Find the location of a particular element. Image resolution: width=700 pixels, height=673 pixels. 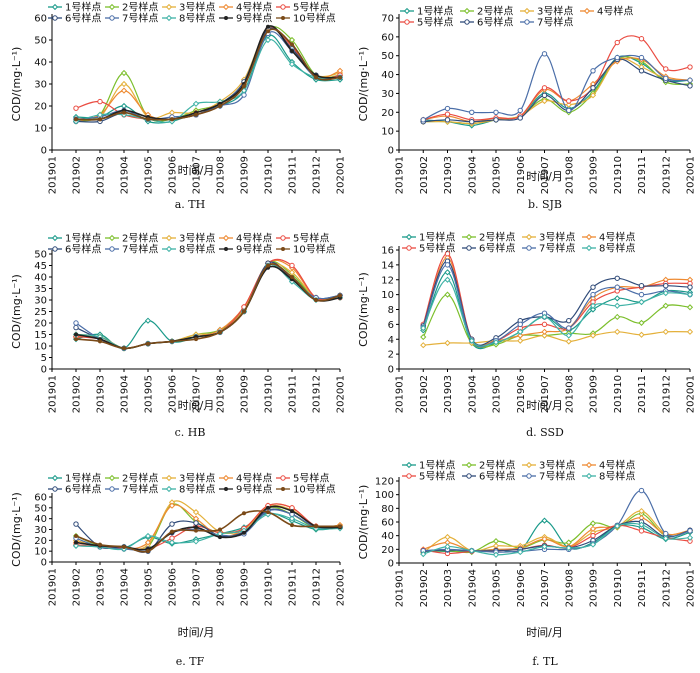

legend-label: 7号样点 is located at coordinates (555, 22).